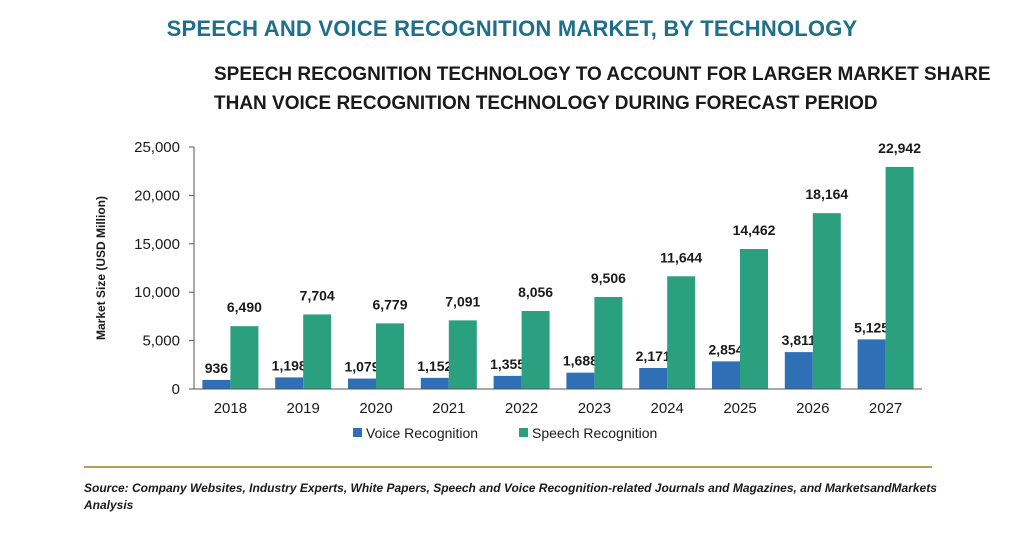 The image size is (1024, 536). I want to click on x-tick-label: 2021, so click(448, 408).